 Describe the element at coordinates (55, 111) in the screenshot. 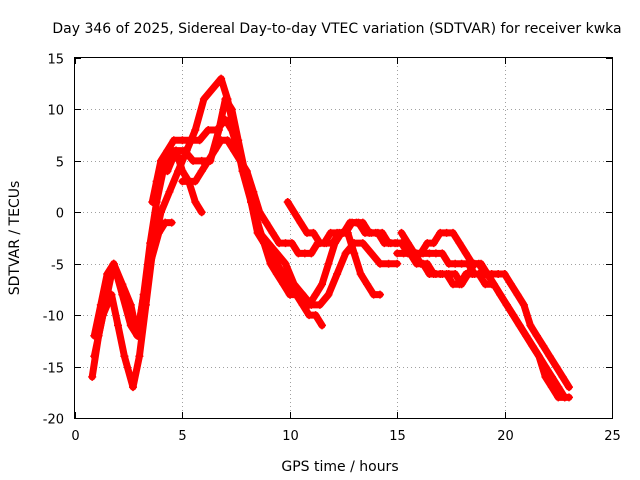

I see `y-tick-label: 10` at that location.